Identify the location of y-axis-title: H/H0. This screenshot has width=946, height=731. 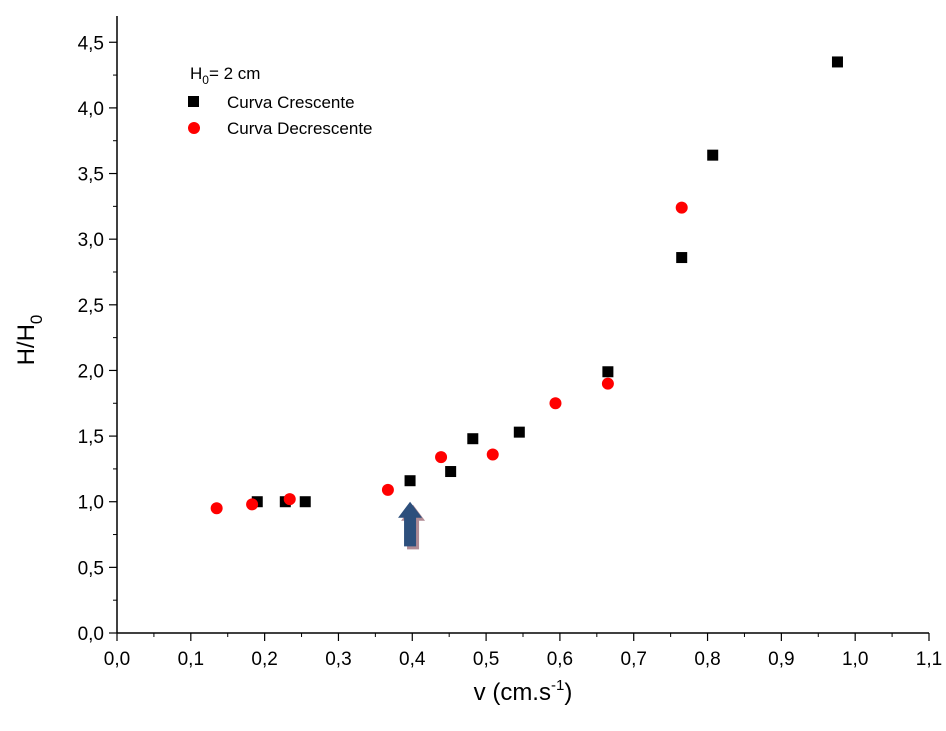
(29, 340).